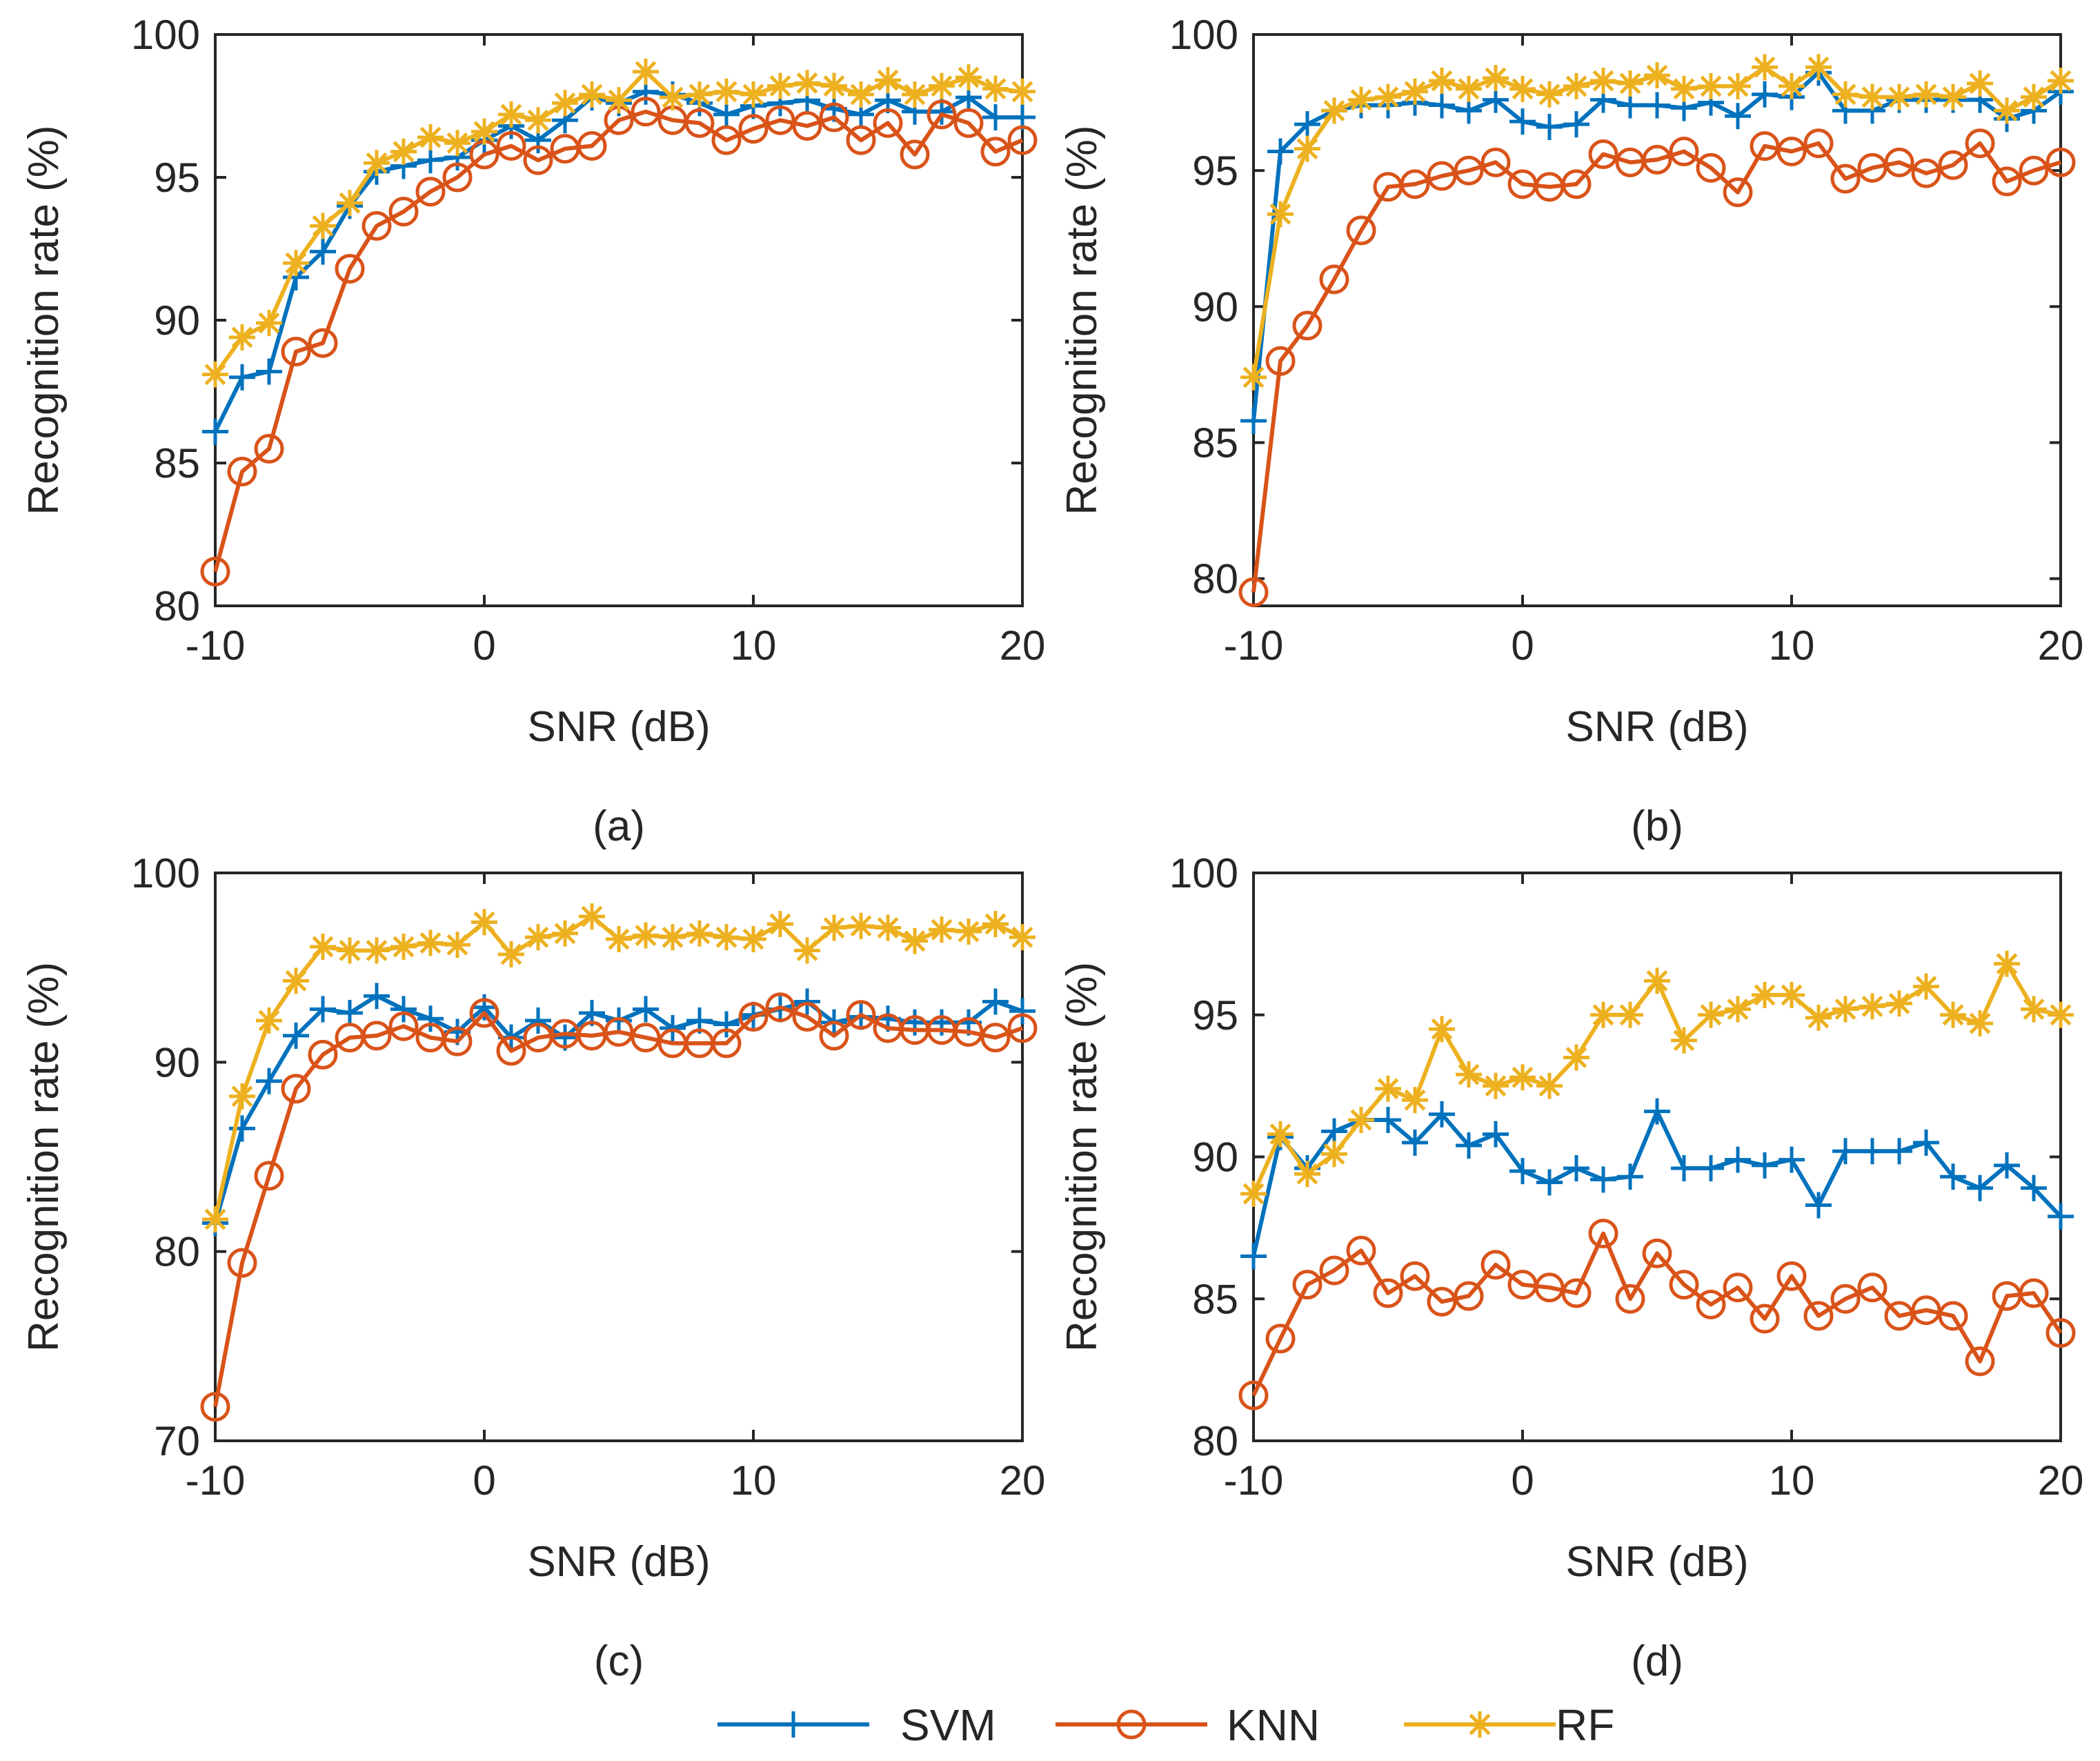 Image resolution: width=2100 pixels, height=1761 pixels. I want to click on series-knn, so click(1657, 367).